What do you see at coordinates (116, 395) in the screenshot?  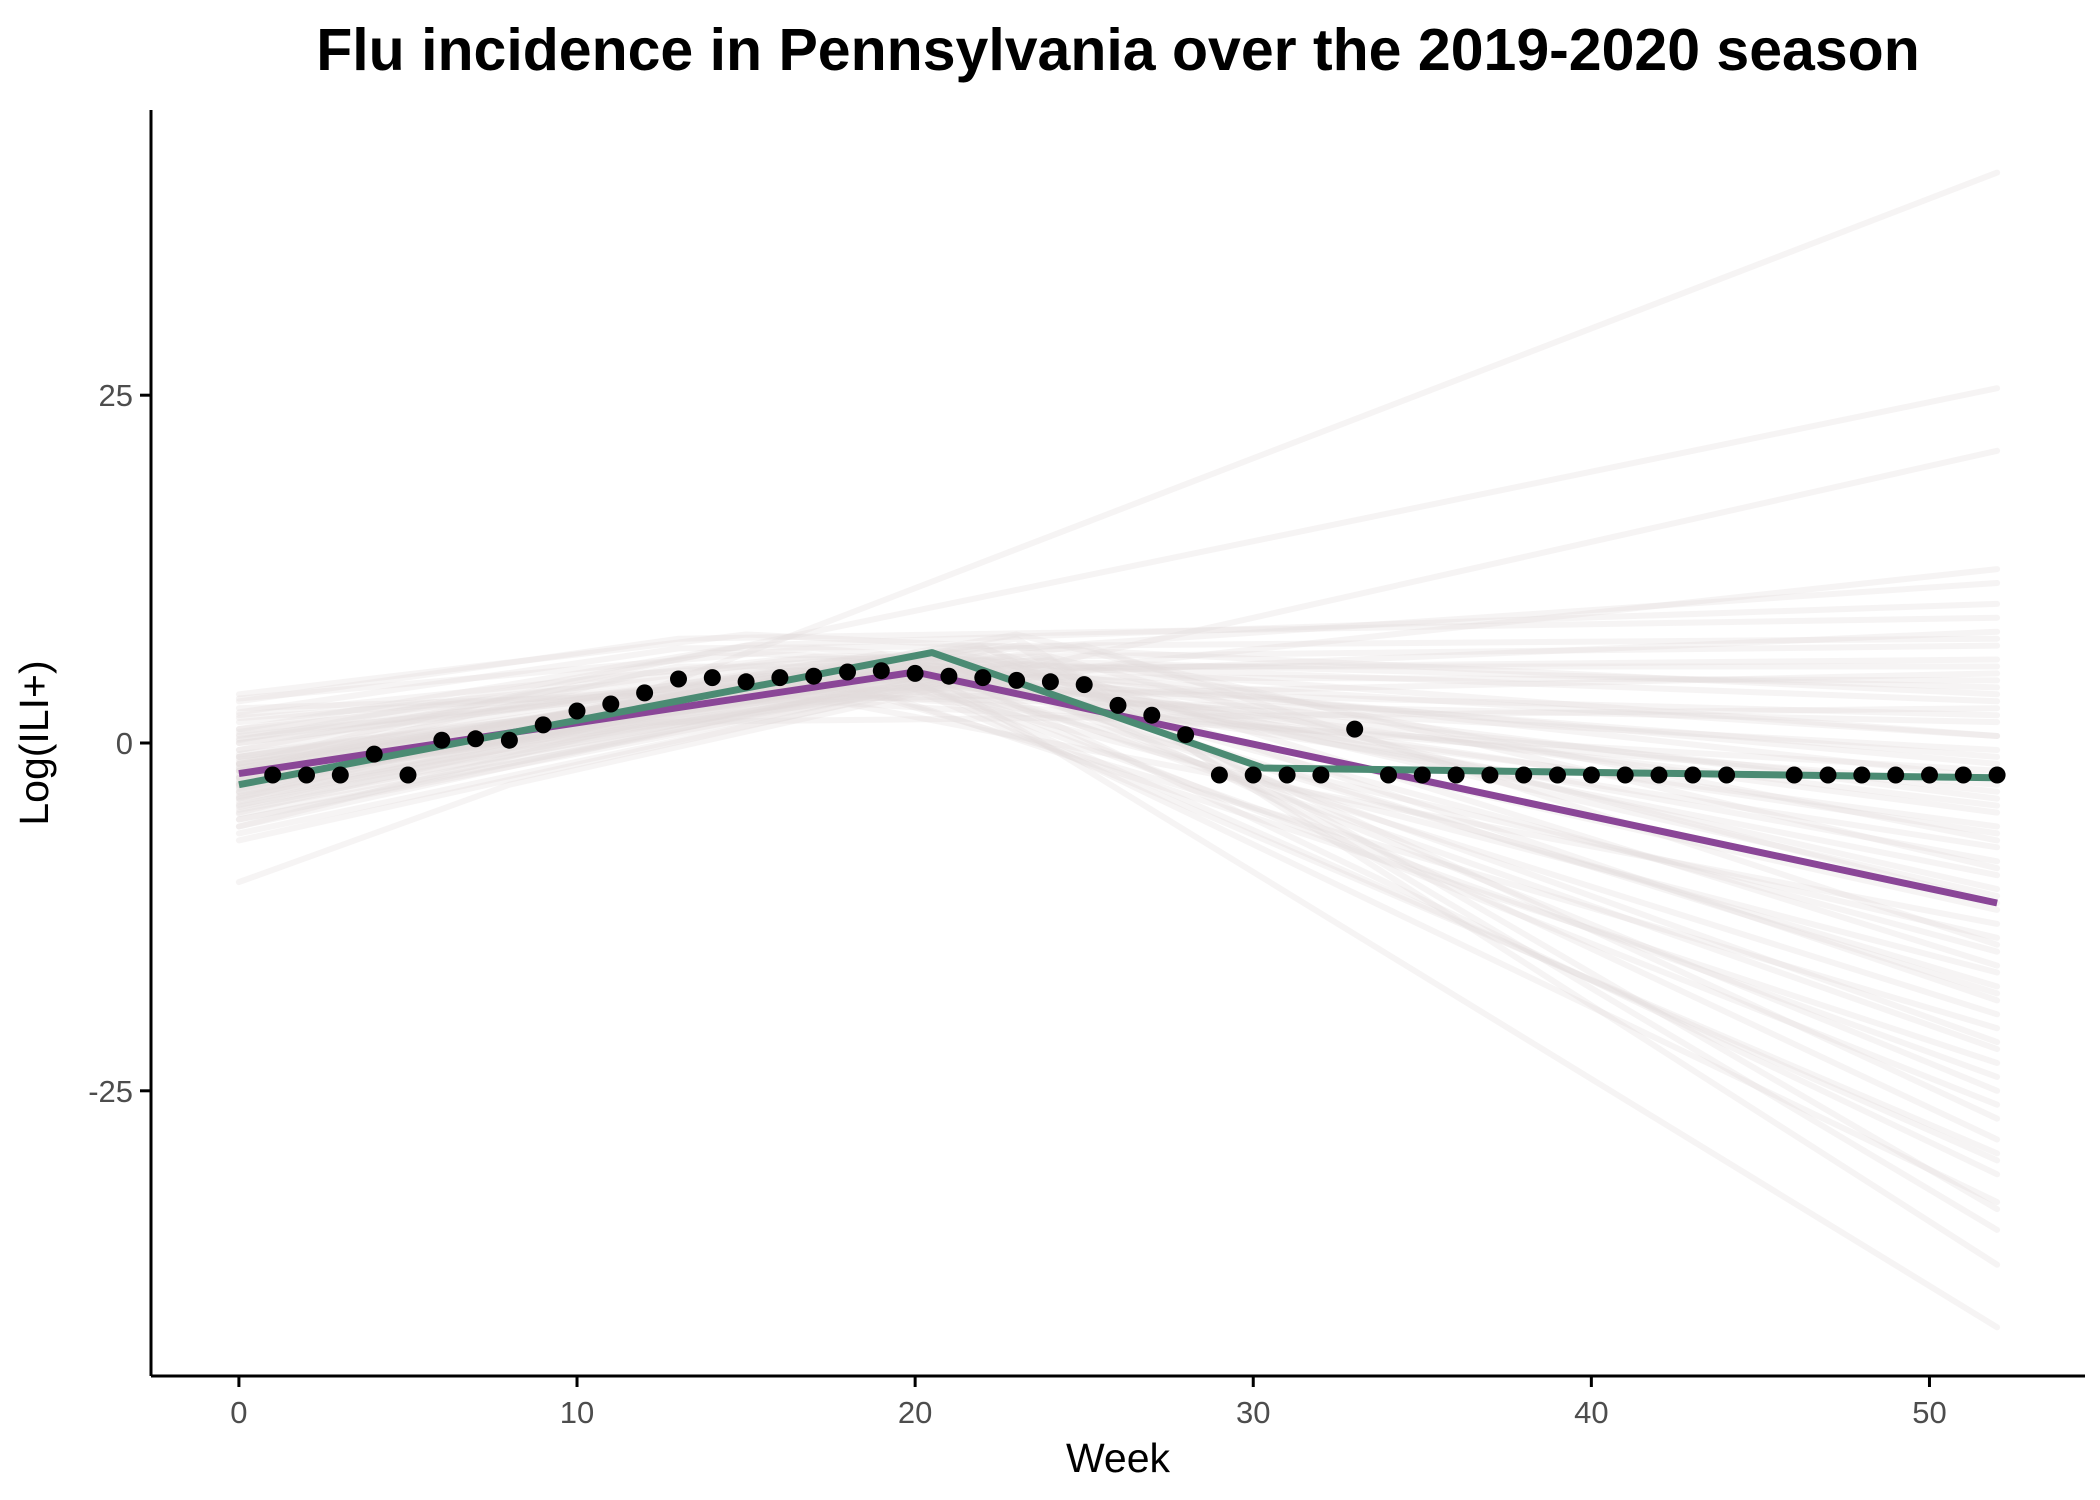 I see `y-tick-label-25: 25` at bounding box center [116, 395].